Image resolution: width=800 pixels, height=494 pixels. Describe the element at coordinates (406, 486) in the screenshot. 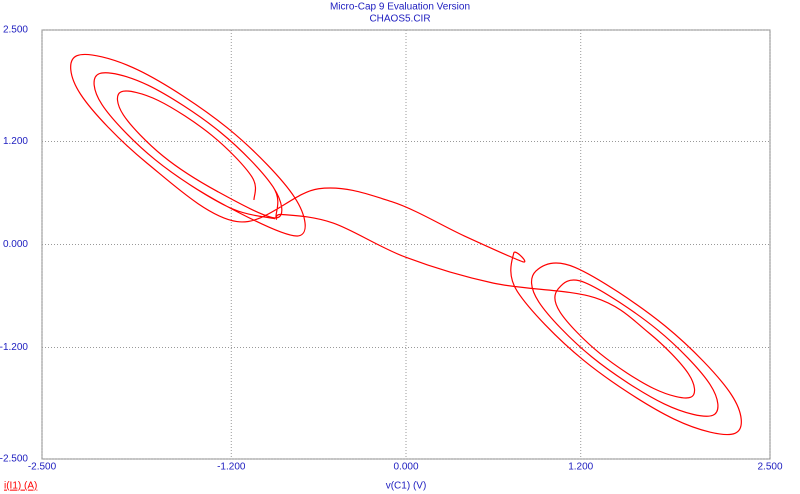

I see `x-axis-label: v(C1) (V)` at that location.